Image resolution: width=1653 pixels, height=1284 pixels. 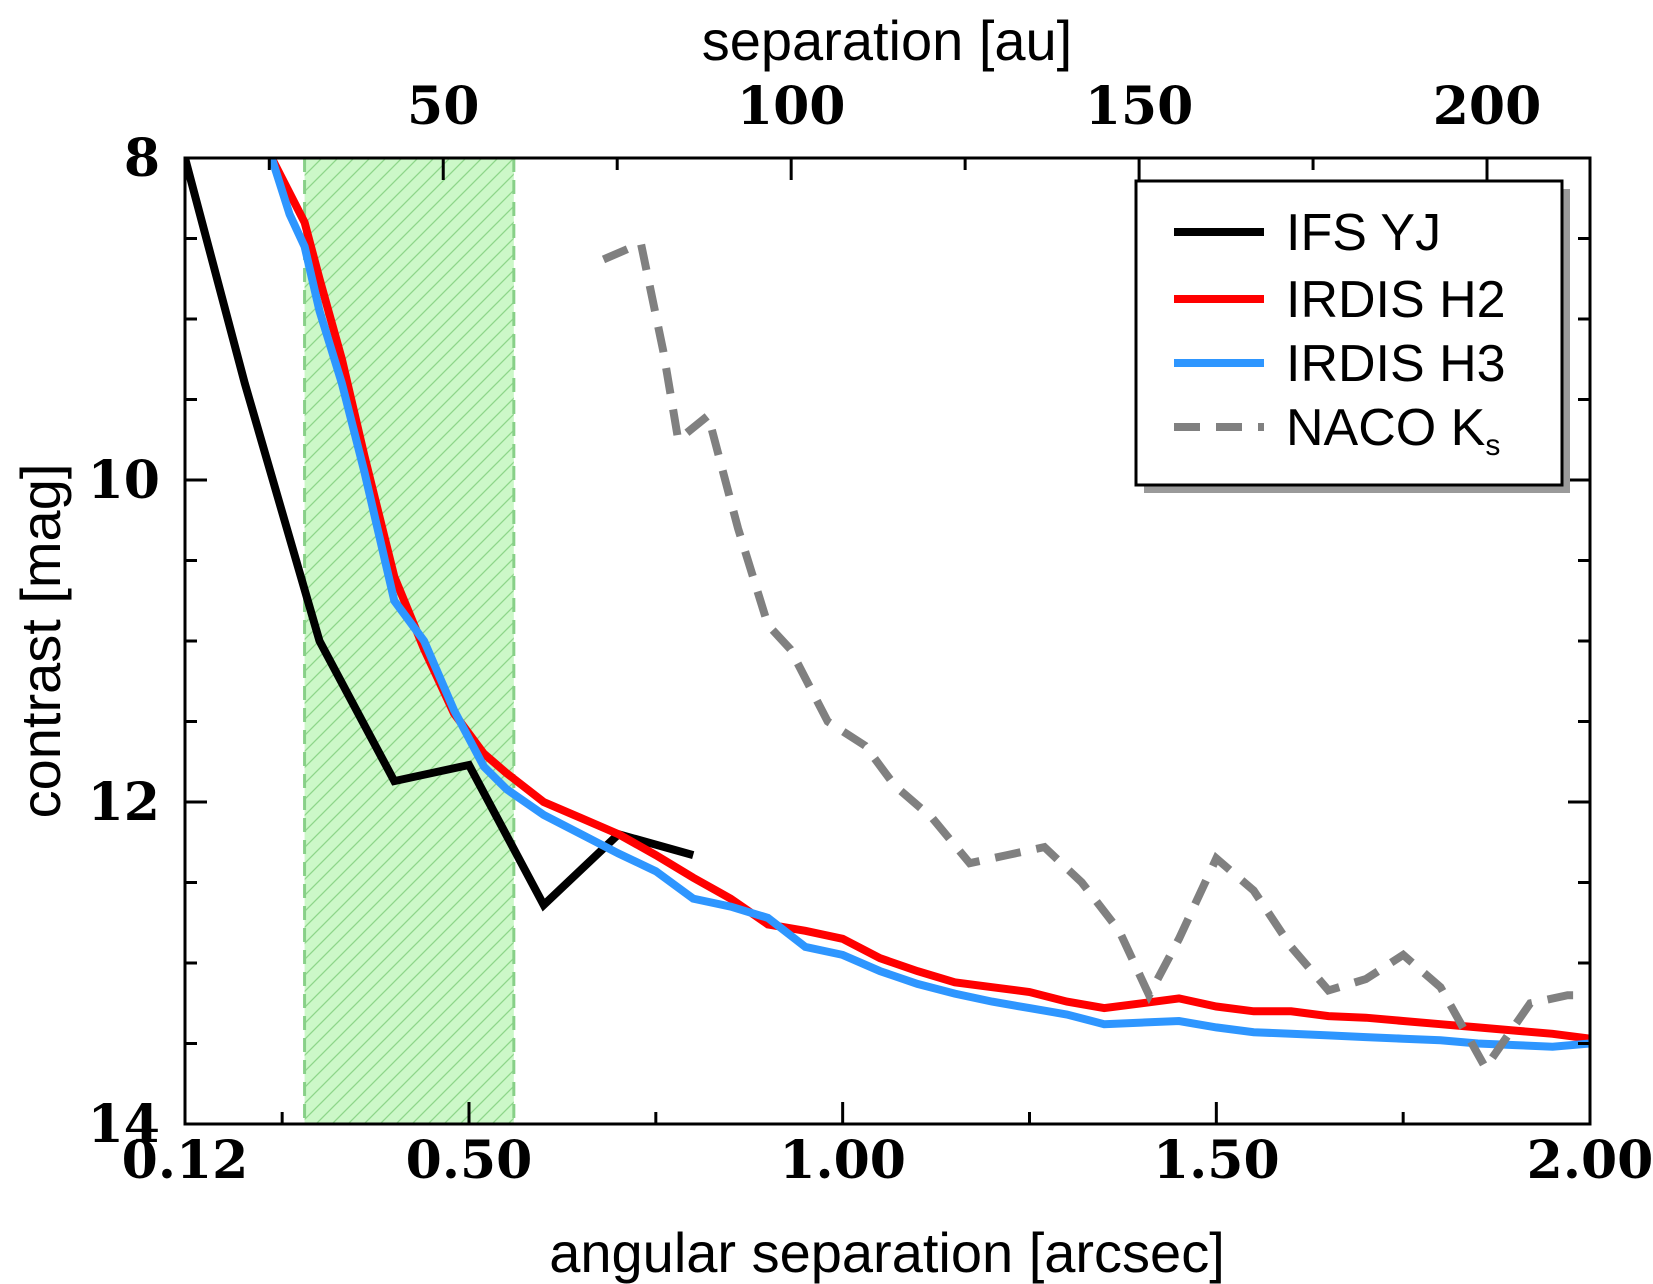 I want to click on legend-label-irdis-h2: IRDIS H2, so click(x=1396, y=300).